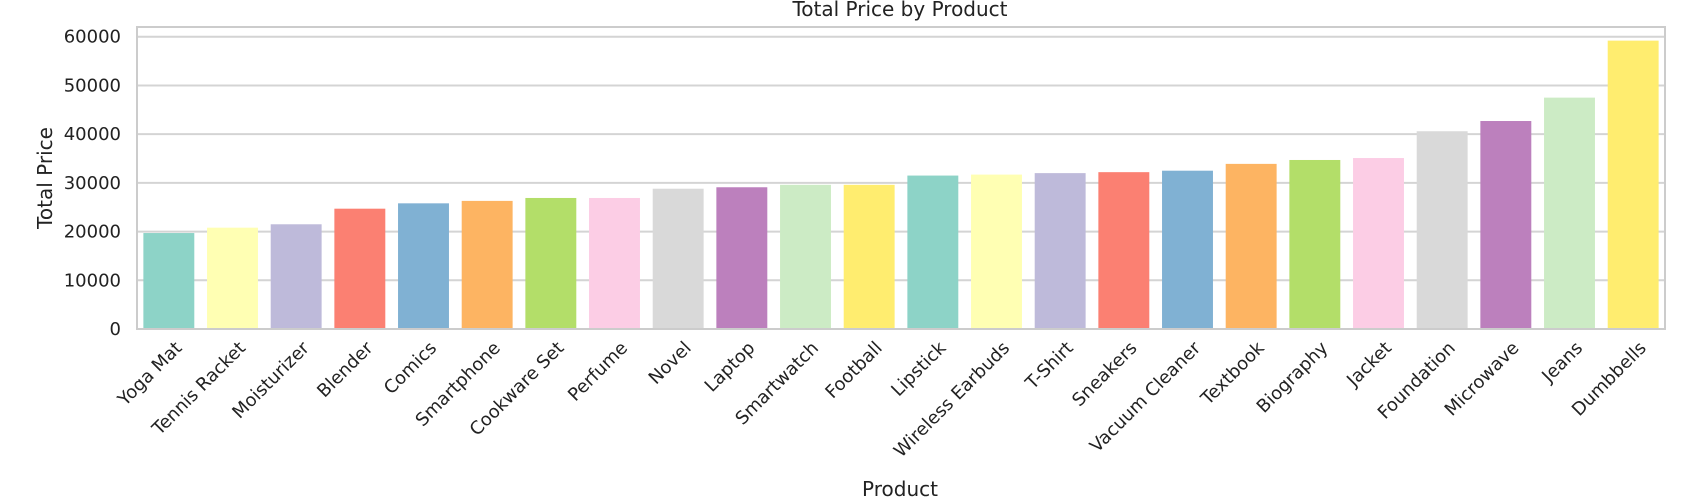 This screenshot has height=502, width=1692. I want to click on bar-sneakers, so click(1124, 250).